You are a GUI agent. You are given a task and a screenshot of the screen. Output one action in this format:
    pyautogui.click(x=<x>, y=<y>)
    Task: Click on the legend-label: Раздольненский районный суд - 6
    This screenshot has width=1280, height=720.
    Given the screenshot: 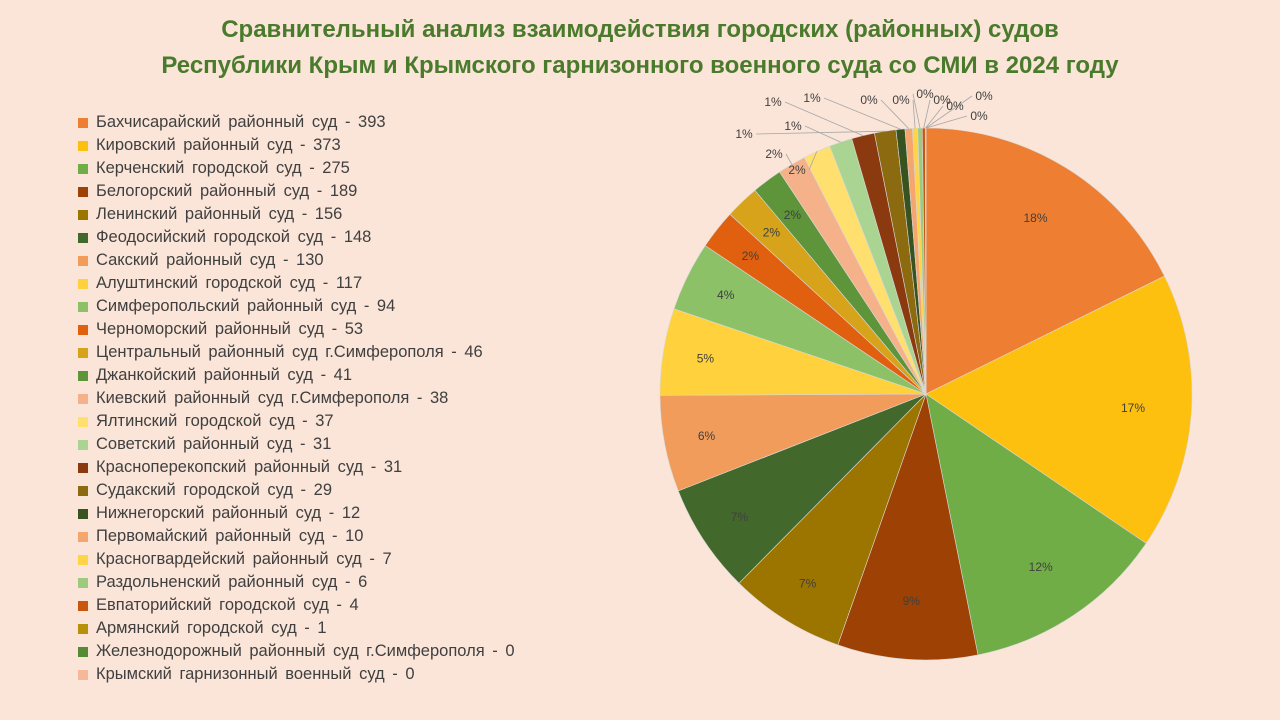 What is the action you would take?
    pyautogui.click(x=232, y=582)
    